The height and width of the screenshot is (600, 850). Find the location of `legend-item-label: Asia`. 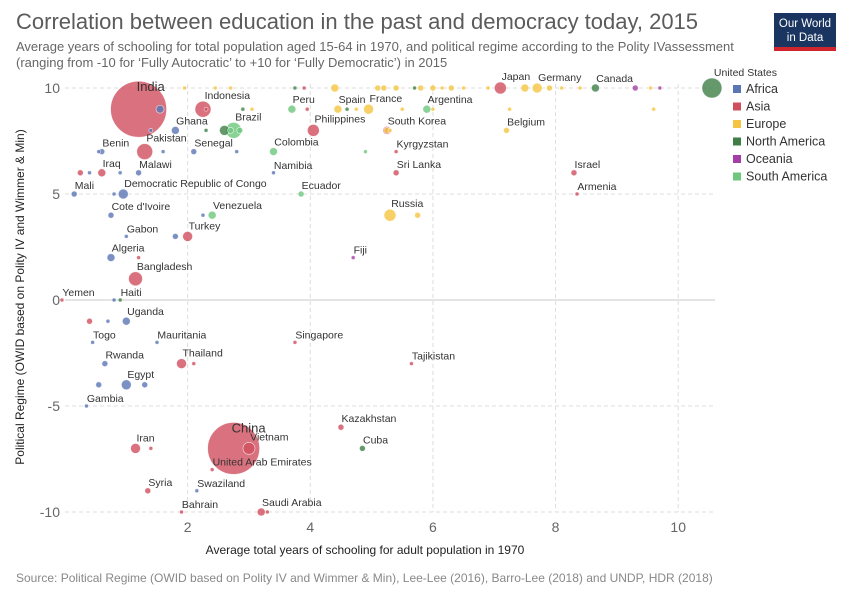

legend-item-label: Asia is located at coordinates (758, 107).